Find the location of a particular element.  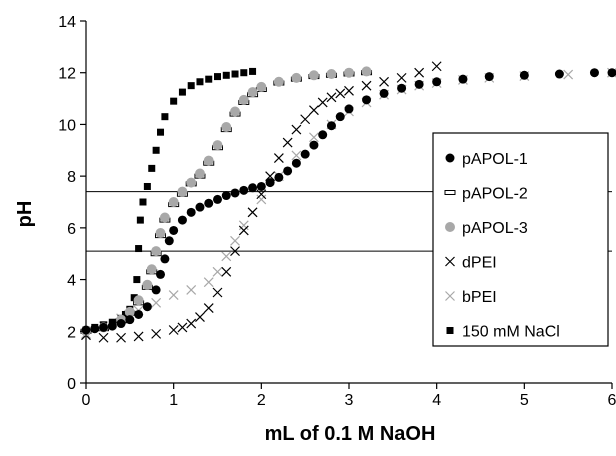

legend-label-dpei: dPEI is located at coordinates (479, 263).